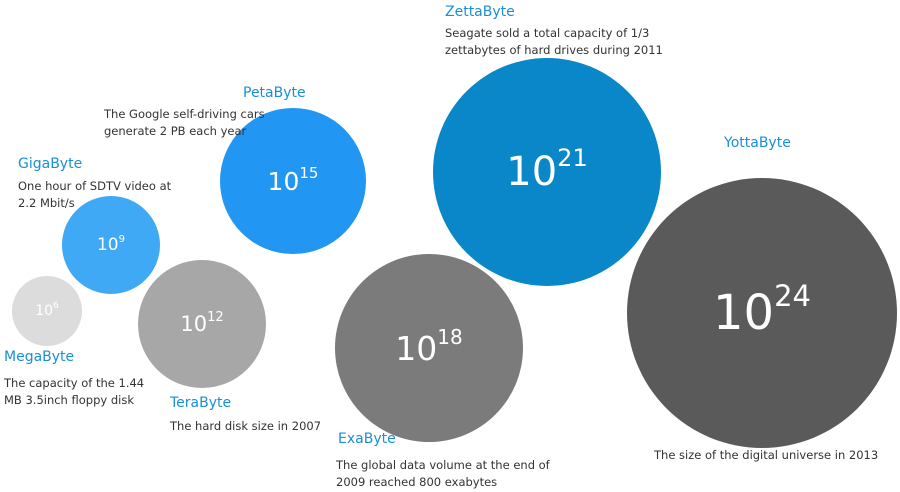  What do you see at coordinates (766, 455) in the screenshot?
I see `yottabyte-description: The size of the digital universe in 2013` at bounding box center [766, 455].